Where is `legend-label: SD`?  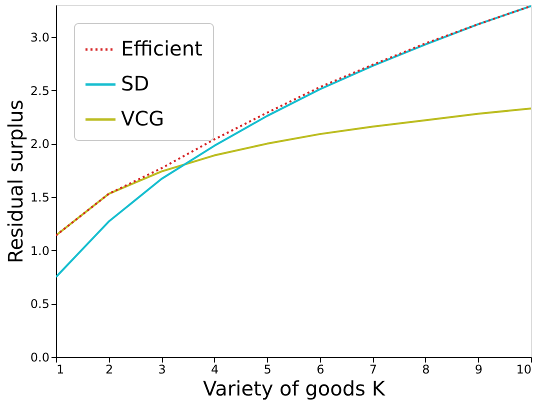 legend-label: SD is located at coordinates (135, 84).